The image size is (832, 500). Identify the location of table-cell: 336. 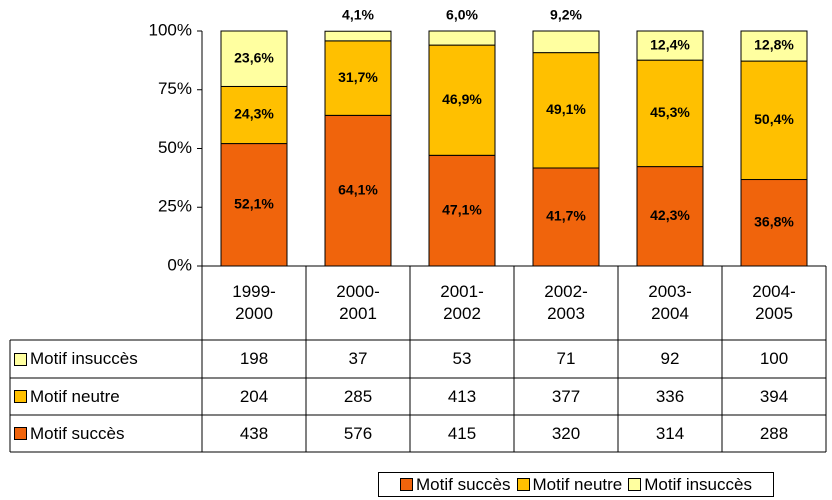
(670, 396).